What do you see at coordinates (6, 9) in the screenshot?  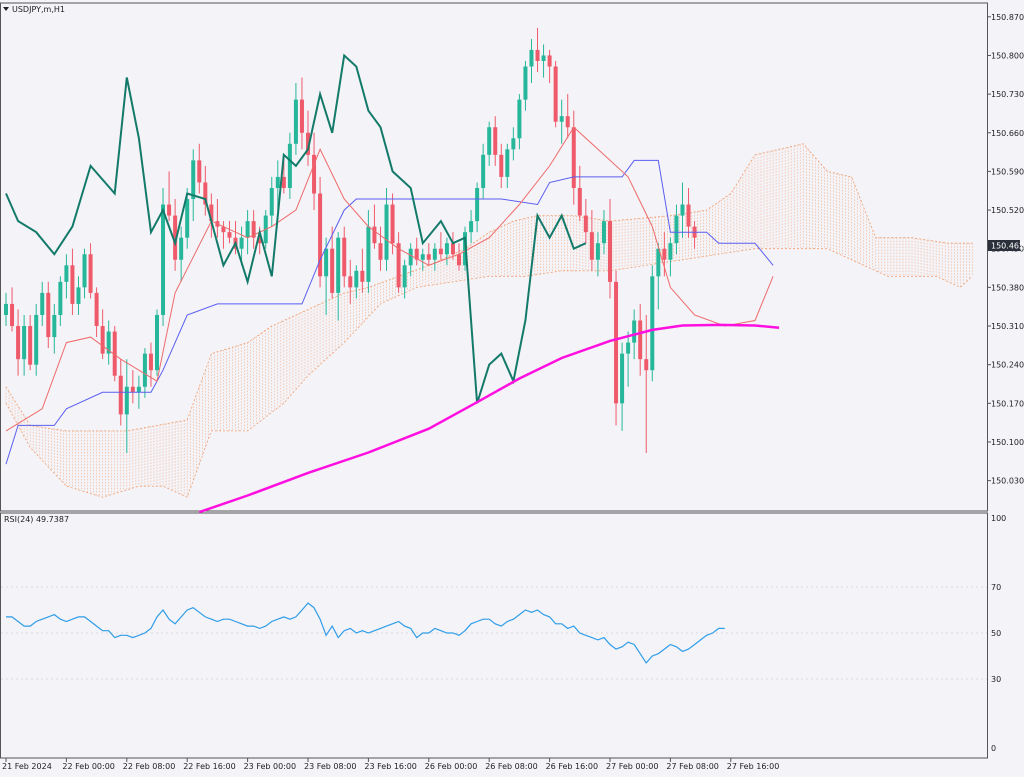 I see `symbol-dropdown-icon` at bounding box center [6, 9].